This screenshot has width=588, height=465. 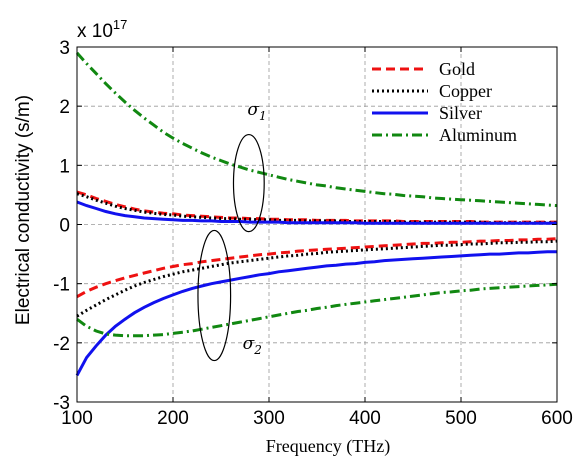 I want to click on y-tick-label: 3, so click(x=64, y=48).